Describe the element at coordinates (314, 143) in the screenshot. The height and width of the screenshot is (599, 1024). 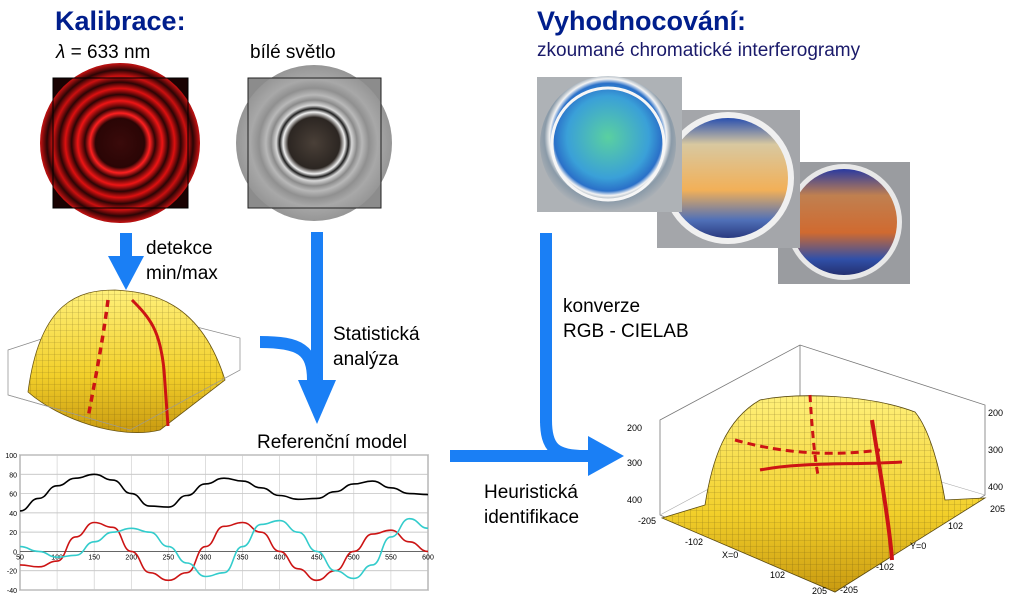
I see `white-light-interferogram-image` at that location.